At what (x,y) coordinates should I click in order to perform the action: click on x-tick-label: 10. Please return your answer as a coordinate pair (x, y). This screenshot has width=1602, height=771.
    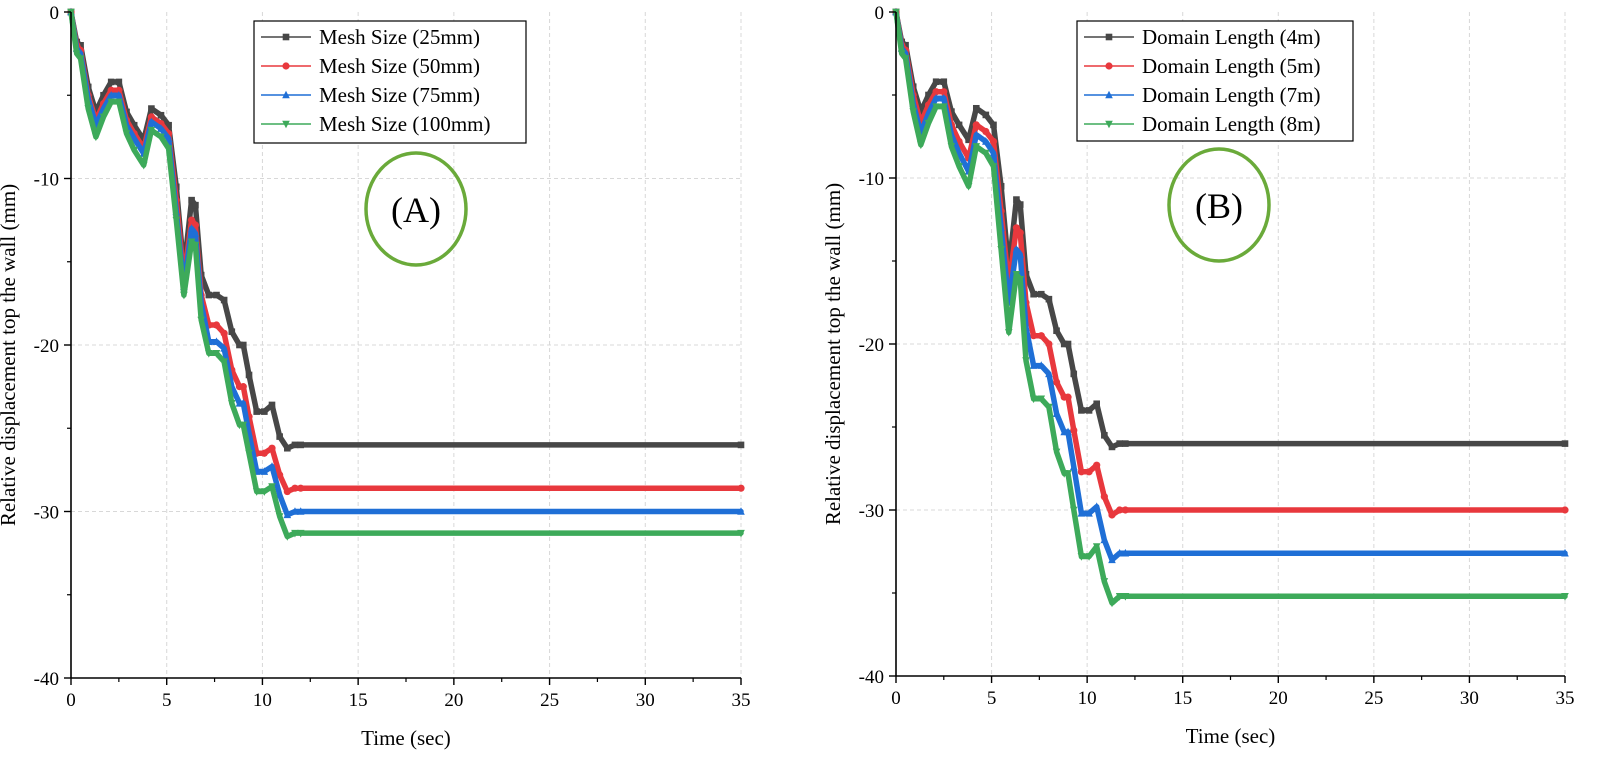
    Looking at the image, I should click on (262, 700).